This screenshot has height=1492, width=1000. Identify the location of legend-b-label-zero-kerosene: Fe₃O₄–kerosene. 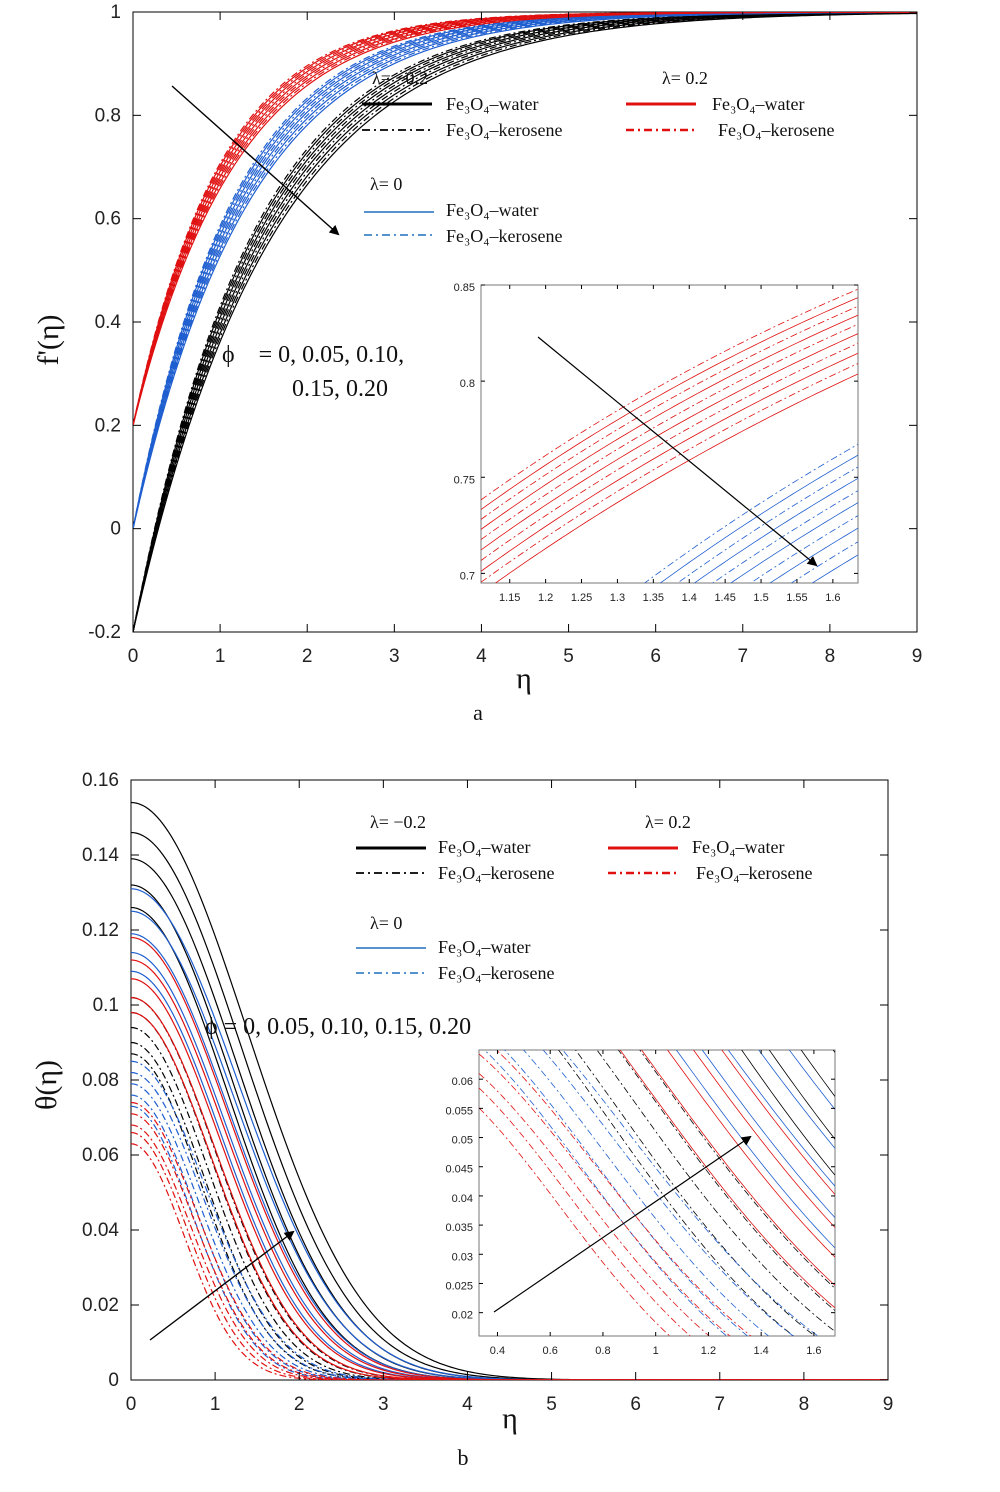
(496, 973).